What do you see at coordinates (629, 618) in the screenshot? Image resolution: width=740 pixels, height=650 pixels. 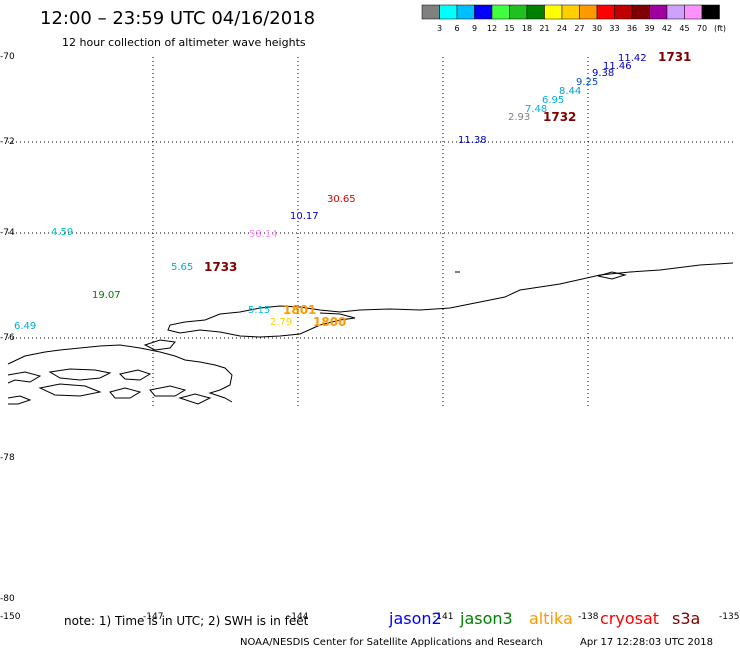 I see `satellite-name: cryosat` at bounding box center [629, 618].